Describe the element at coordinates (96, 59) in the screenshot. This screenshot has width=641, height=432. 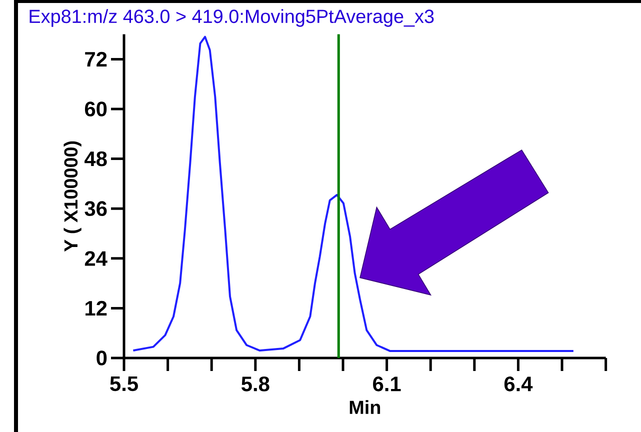
I see `y-tick-label: 72` at that location.